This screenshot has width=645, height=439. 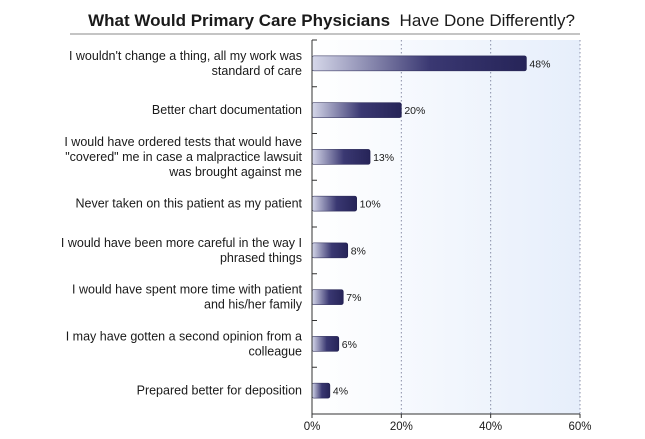 I want to click on value-label: 6%, so click(x=349, y=345).